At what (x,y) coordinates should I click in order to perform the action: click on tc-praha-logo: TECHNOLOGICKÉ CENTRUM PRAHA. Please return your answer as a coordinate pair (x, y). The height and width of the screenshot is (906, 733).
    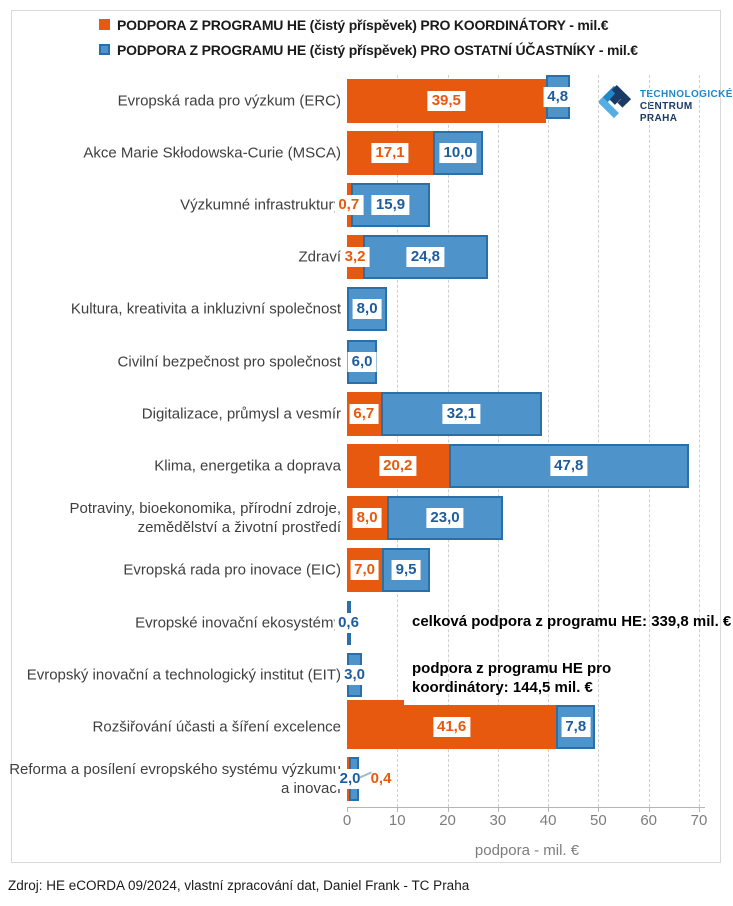
    Looking at the image, I should click on (664, 104).